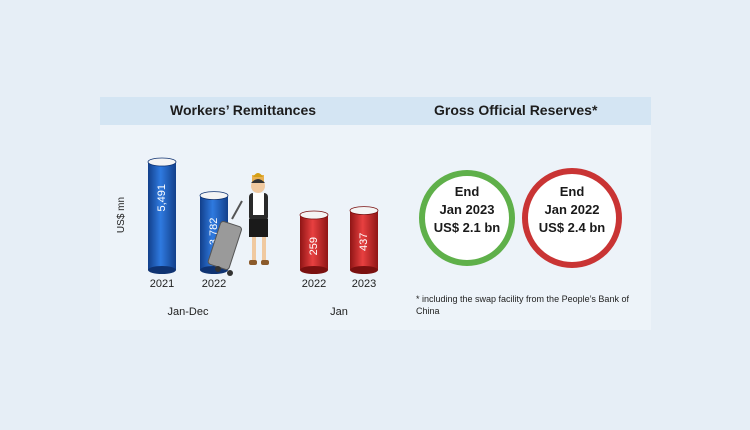 The height and width of the screenshot is (430, 750). I want to click on category-label-jan-dec-2021: 2021, so click(162, 284).